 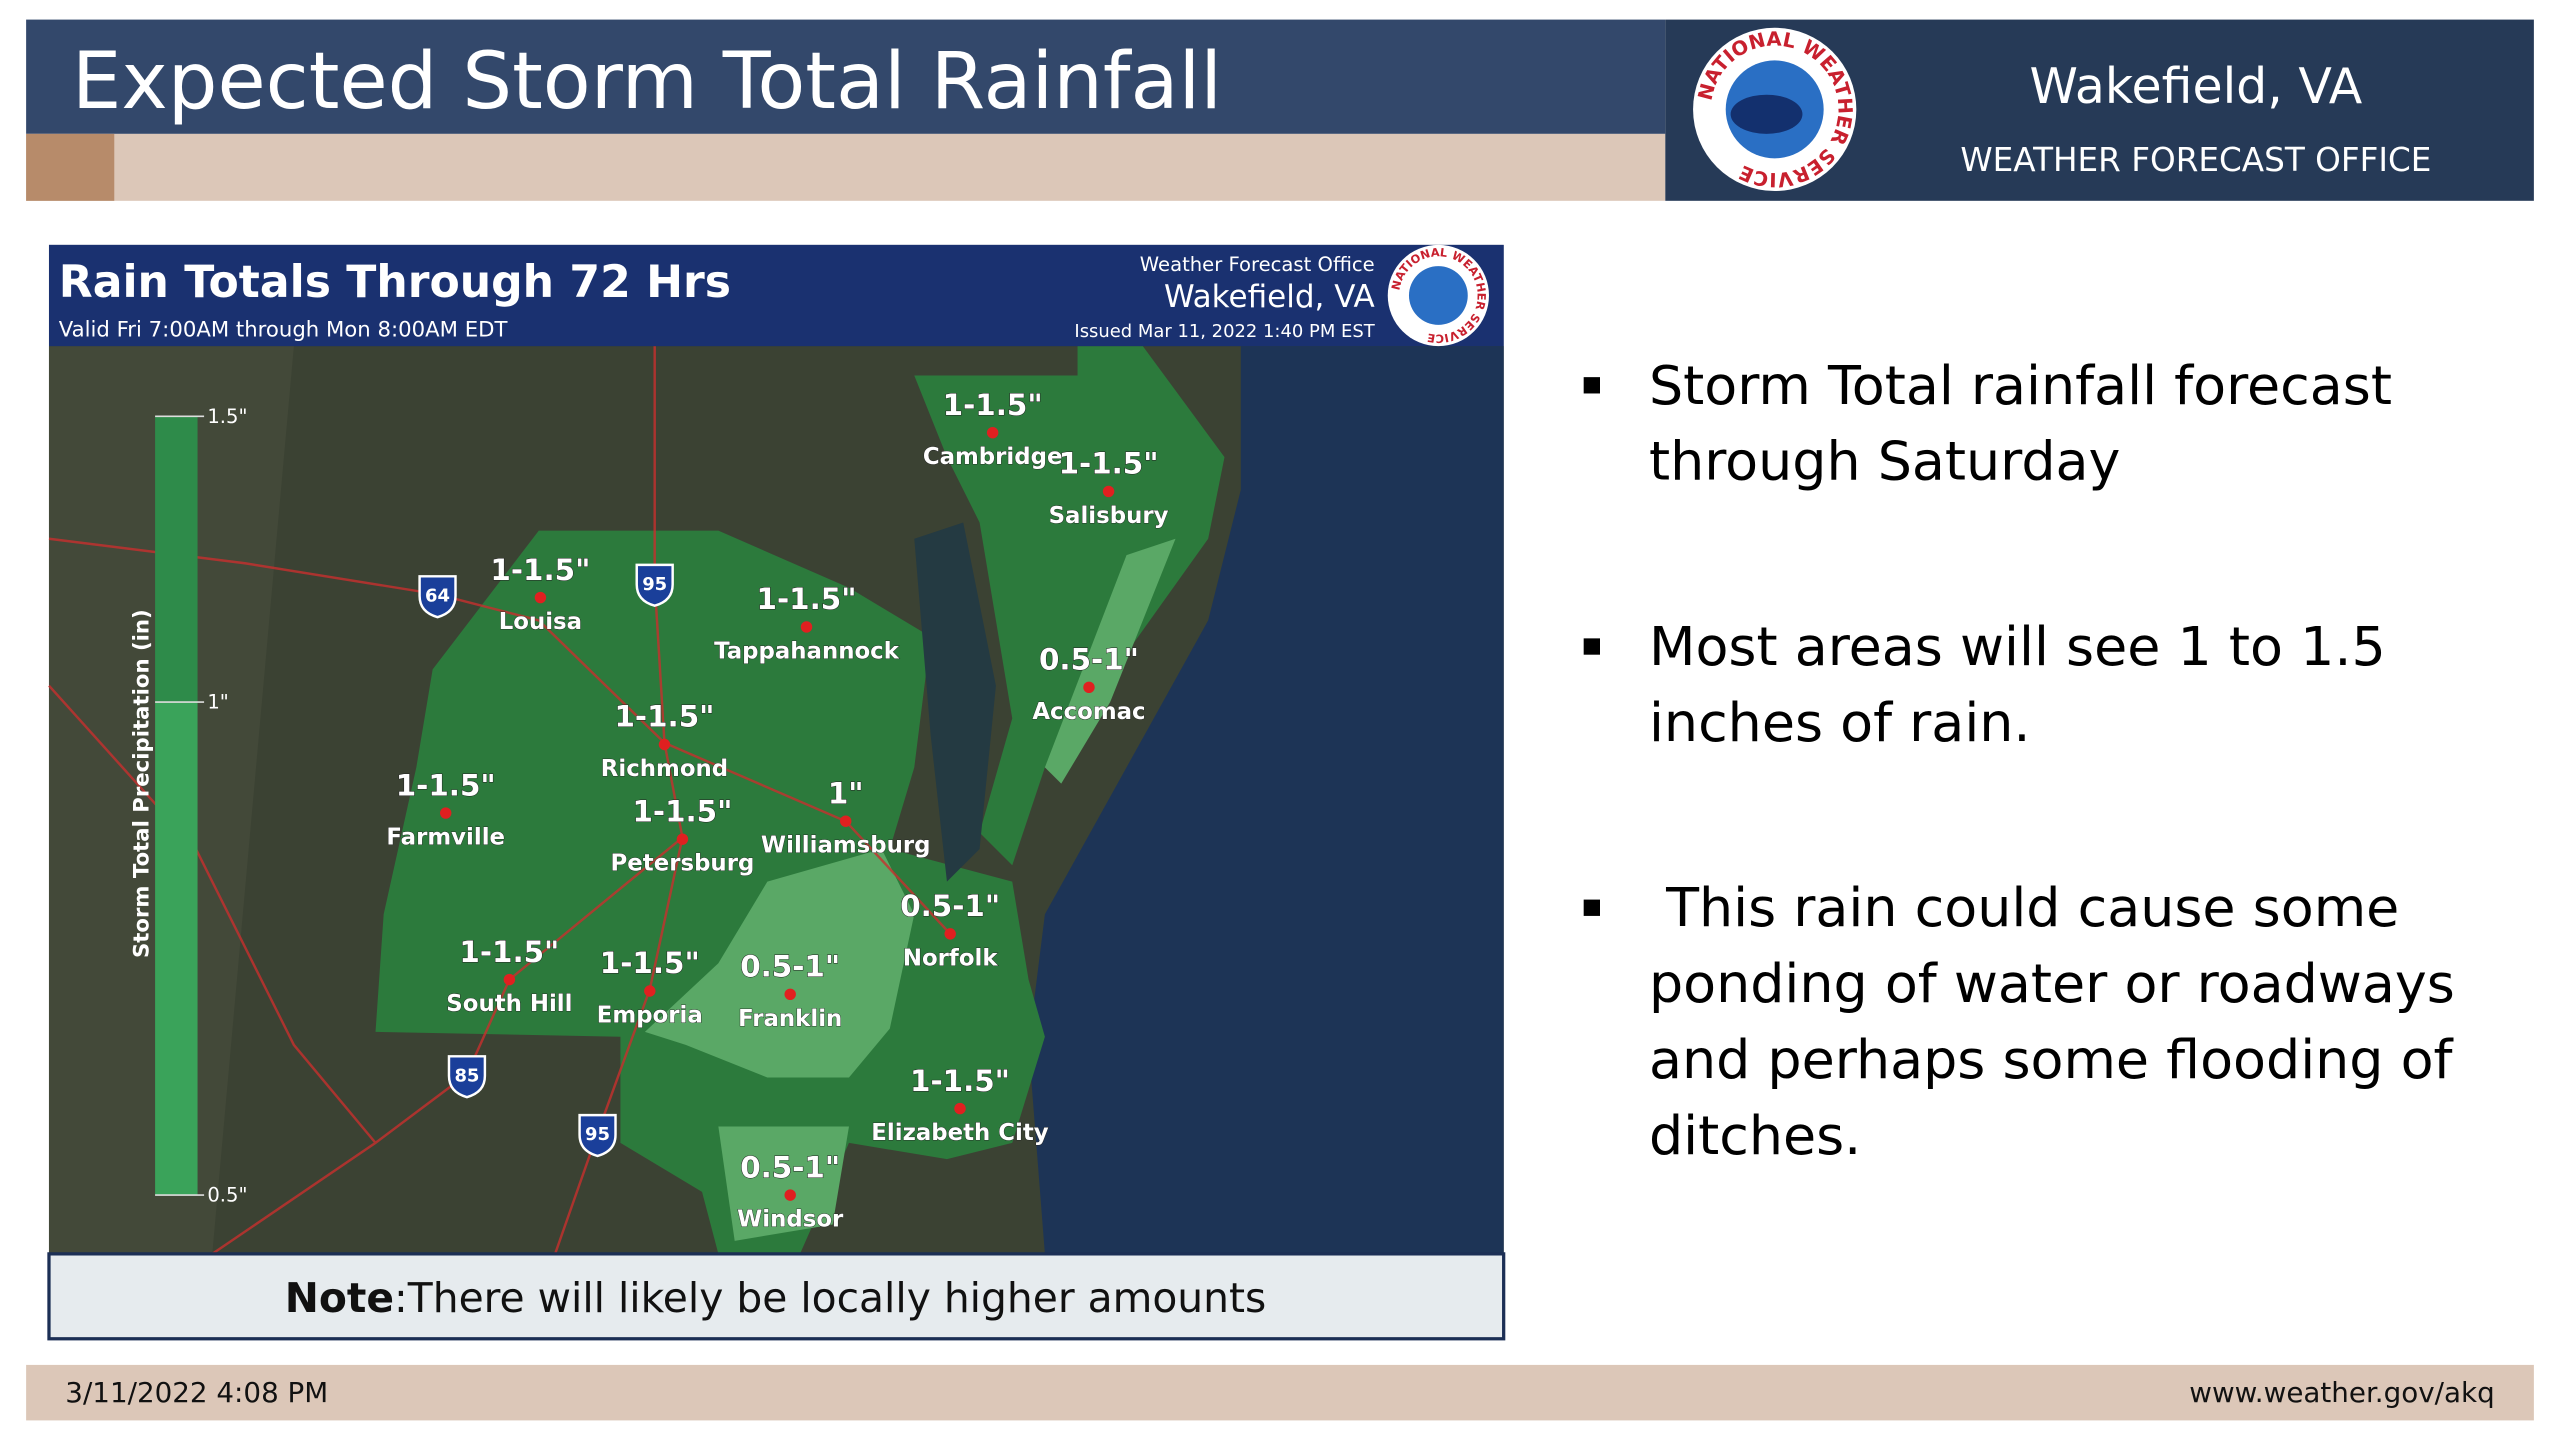 I want to click on bullet-text: and perhaps some flooding of, so click(x=2051, y=1059).